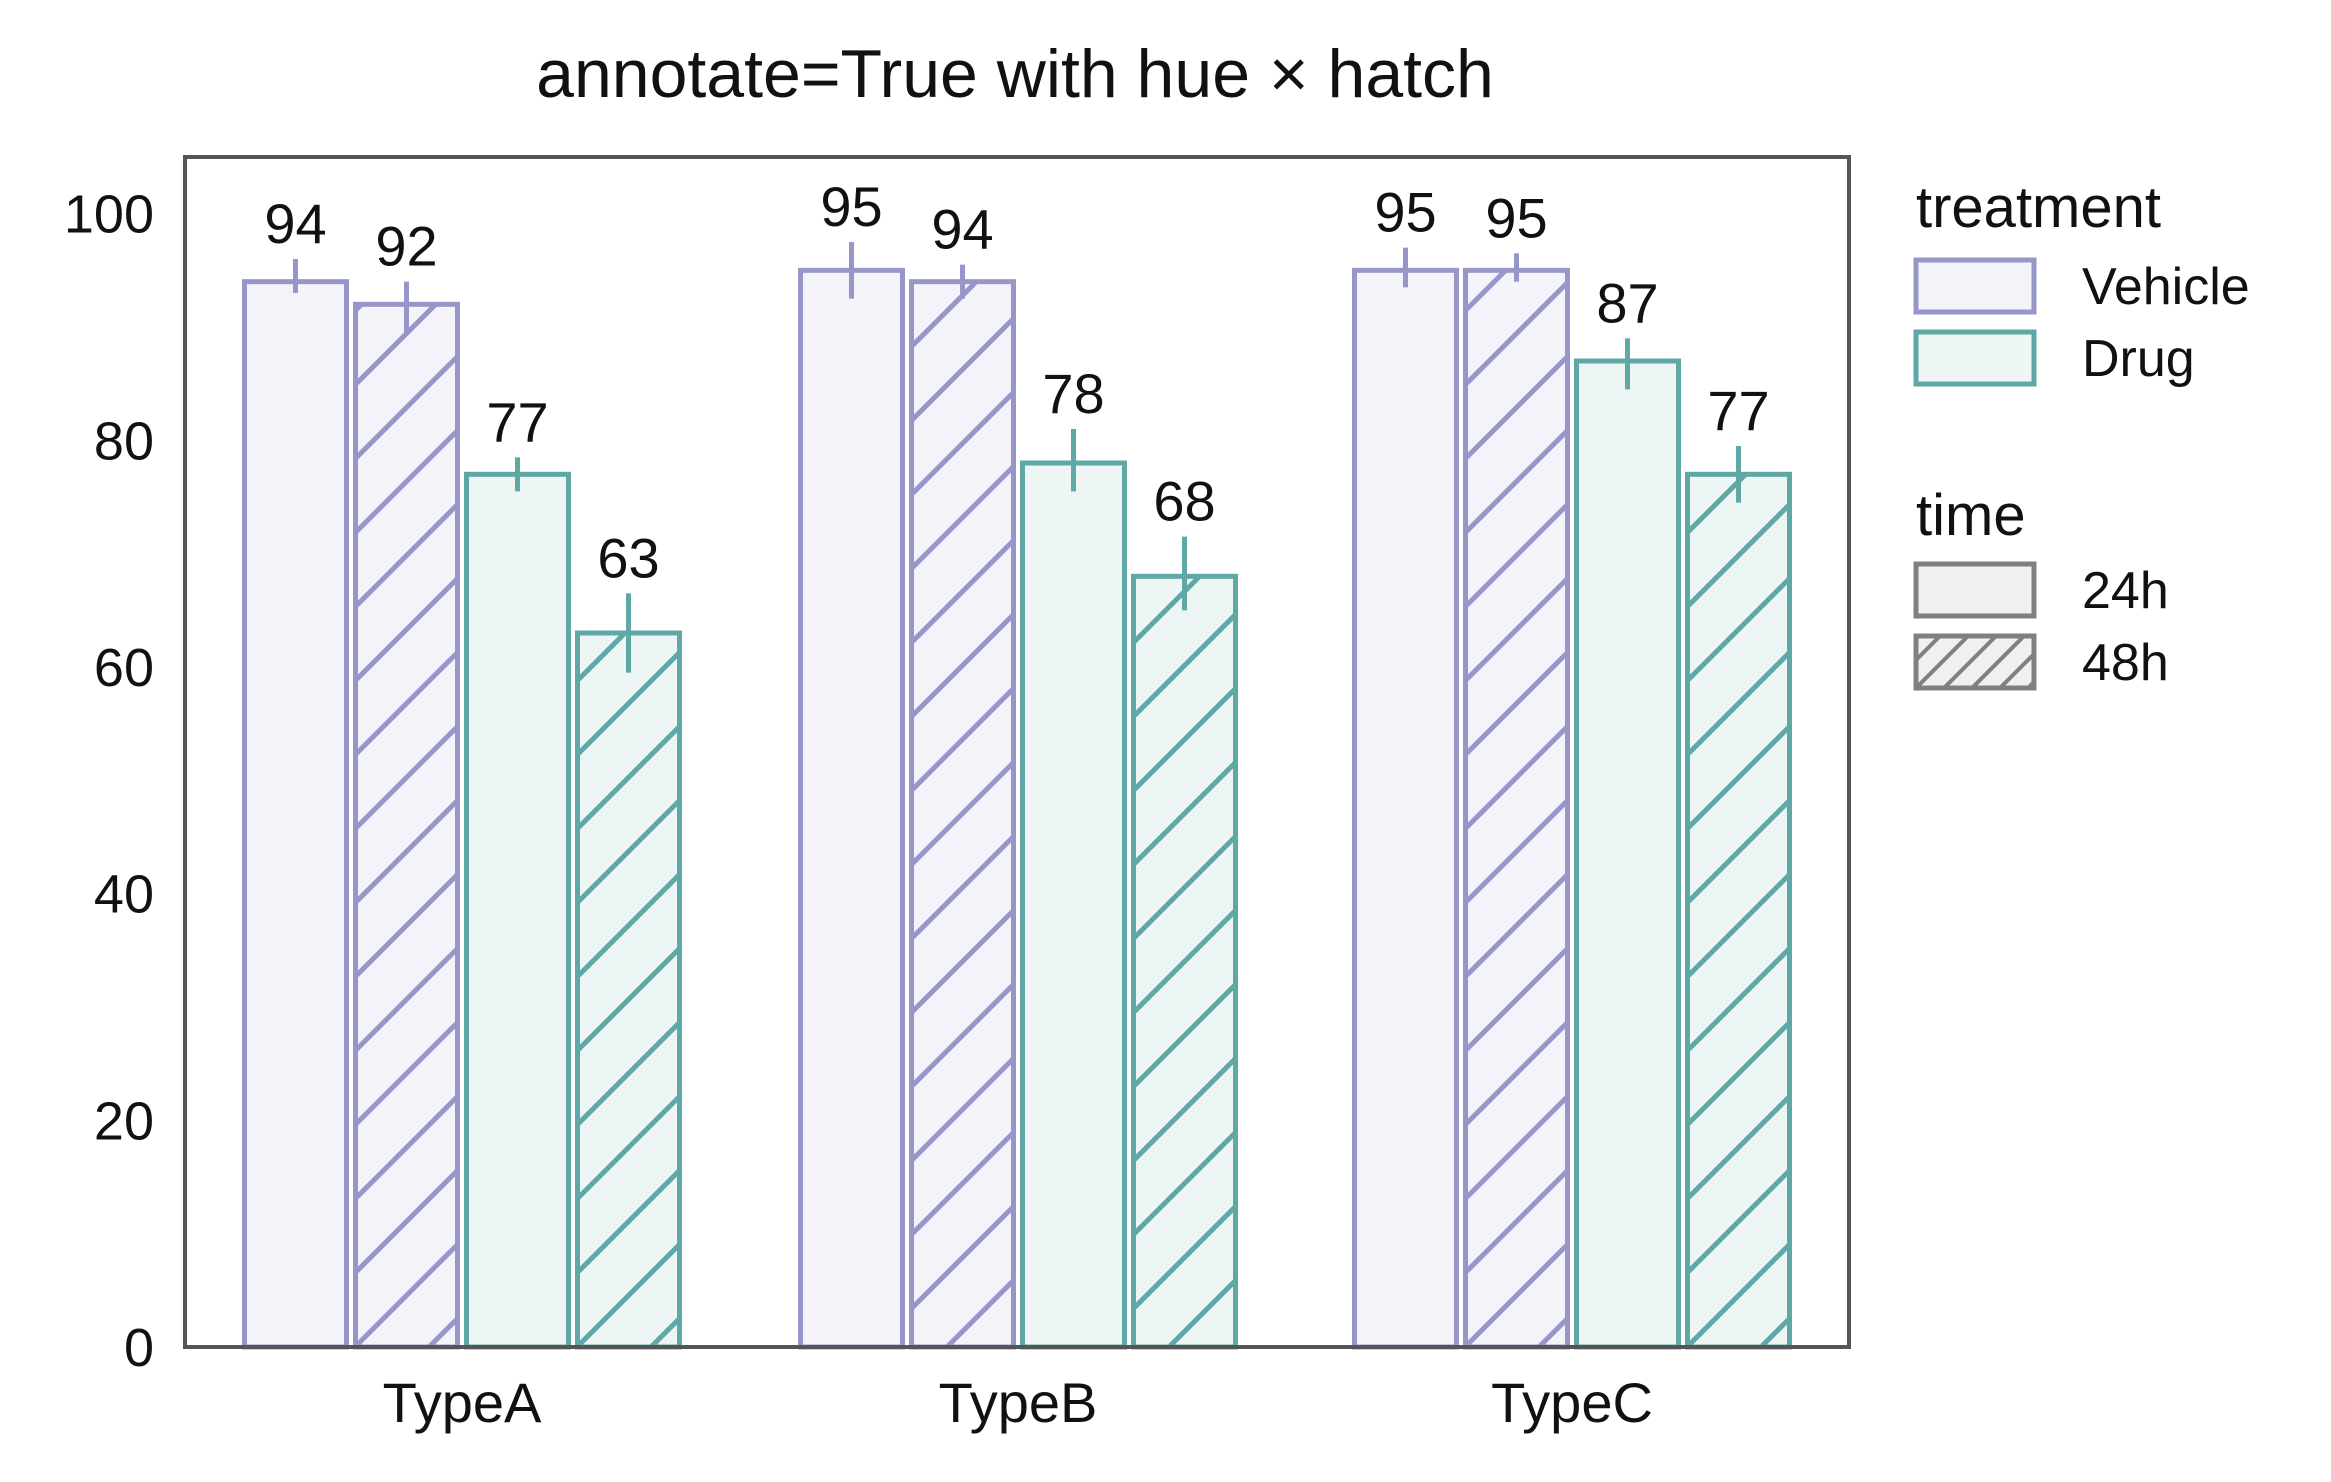  What do you see at coordinates (406, 246) in the screenshot?
I see `data-label: 92` at bounding box center [406, 246].